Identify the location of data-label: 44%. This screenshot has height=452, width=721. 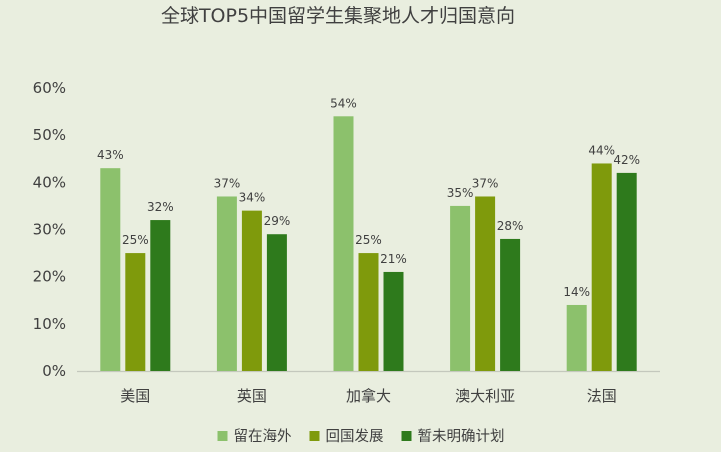
(601, 150).